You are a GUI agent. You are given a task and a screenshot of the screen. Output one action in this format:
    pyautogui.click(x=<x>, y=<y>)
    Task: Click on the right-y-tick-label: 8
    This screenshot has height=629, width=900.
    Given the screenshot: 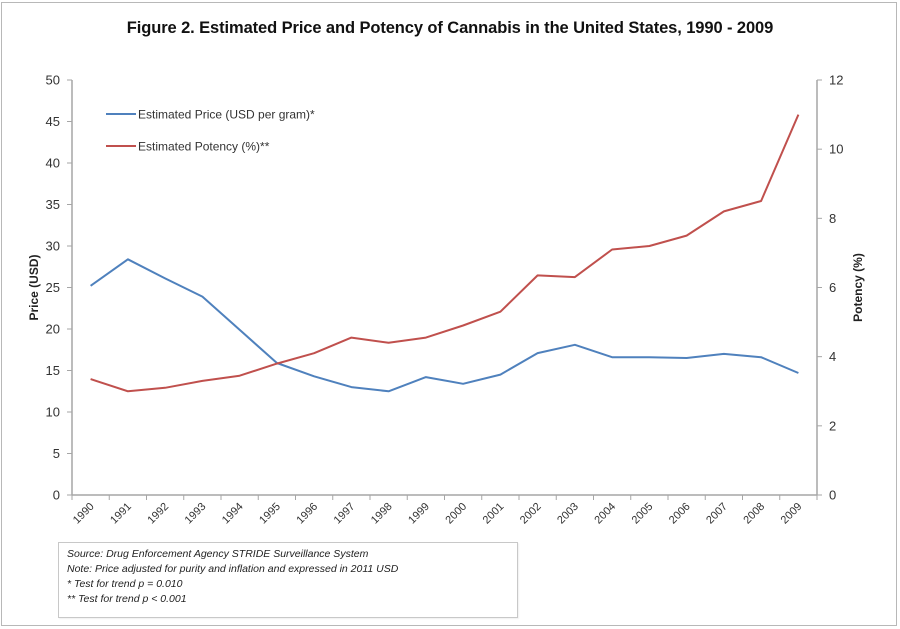 What is the action you would take?
    pyautogui.click(x=832, y=218)
    